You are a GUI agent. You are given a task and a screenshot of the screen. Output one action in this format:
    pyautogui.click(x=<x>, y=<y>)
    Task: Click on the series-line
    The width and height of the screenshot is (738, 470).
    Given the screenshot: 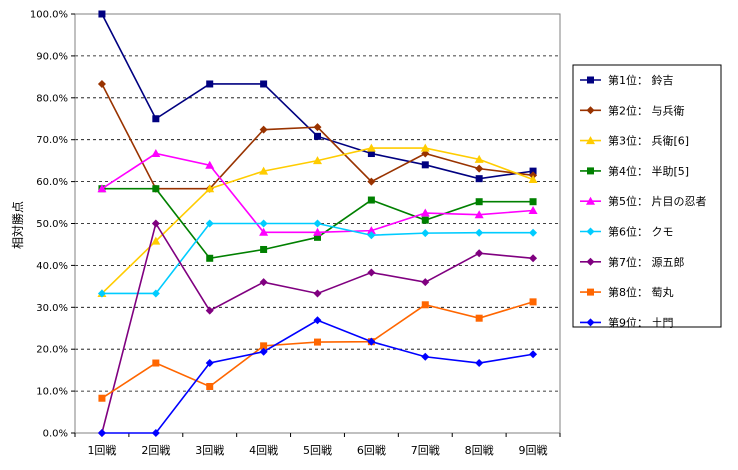 What is the action you would take?
    pyautogui.click(x=317, y=376)
    